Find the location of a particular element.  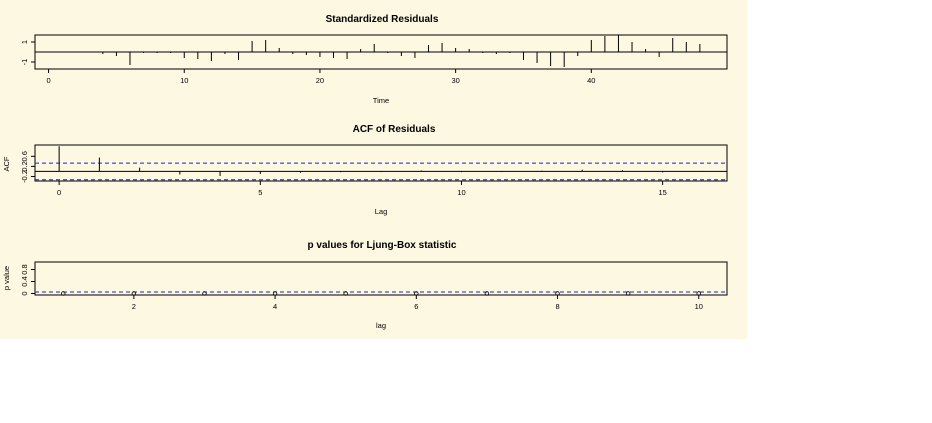

acf-y-axis: -0.20.20.6 is located at coordinates (27, 167).